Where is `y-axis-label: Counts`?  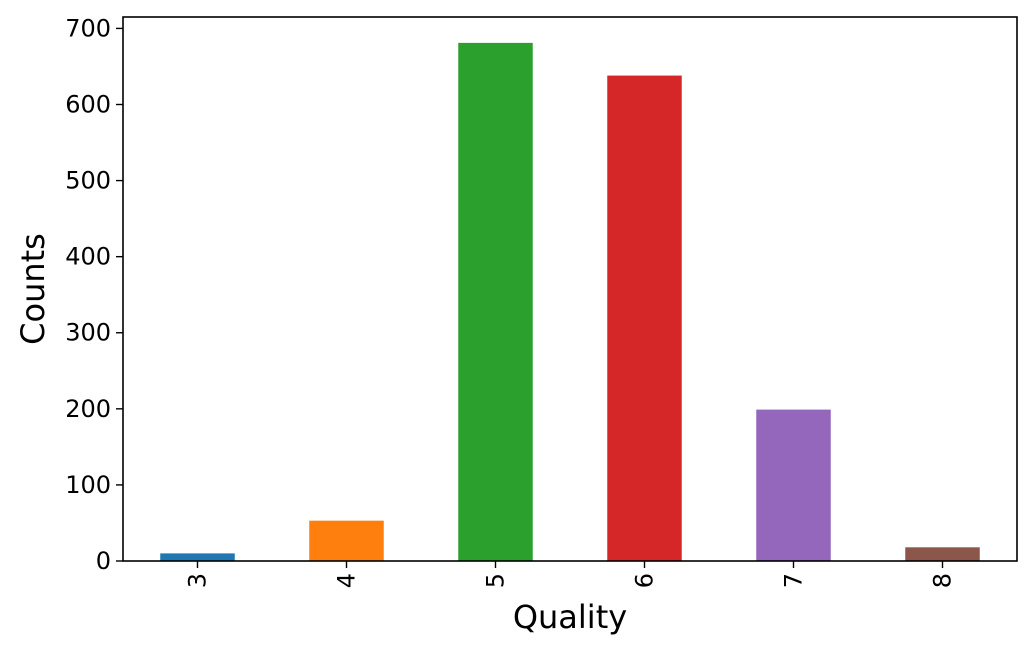 y-axis-label: Counts is located at coordinates (33, 289).